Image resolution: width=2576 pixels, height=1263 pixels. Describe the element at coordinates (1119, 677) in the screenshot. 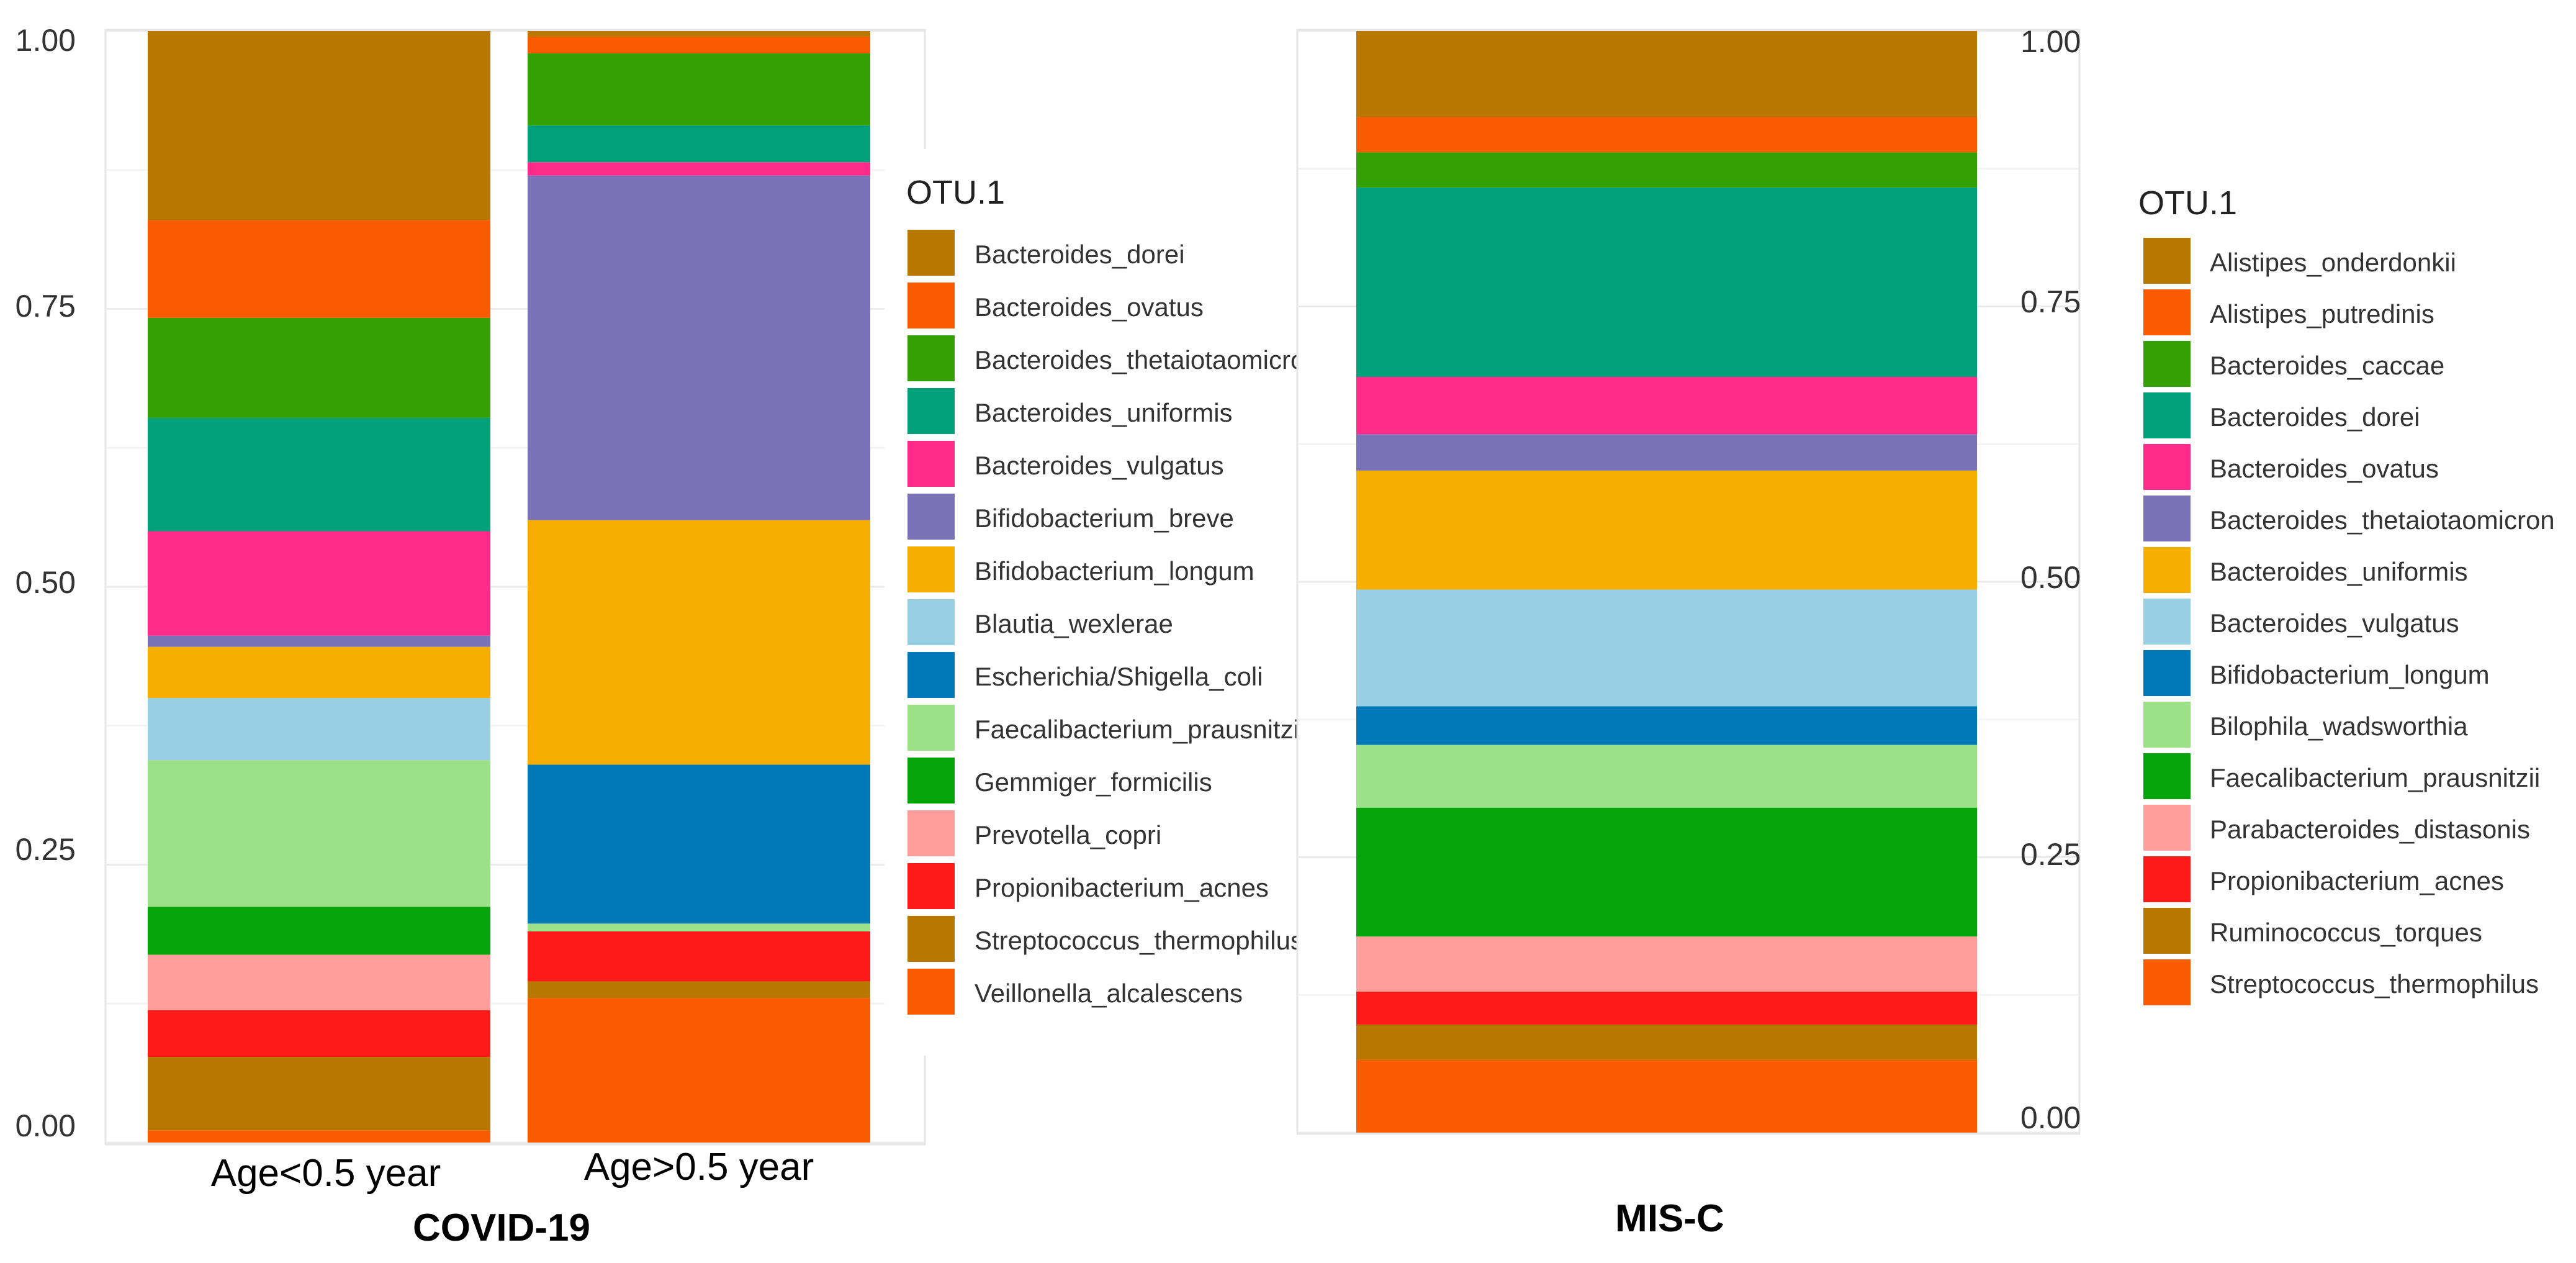

I see `legend-label-escherichia-shigella-coli: Escherichia/Shigella_coli` at that location.